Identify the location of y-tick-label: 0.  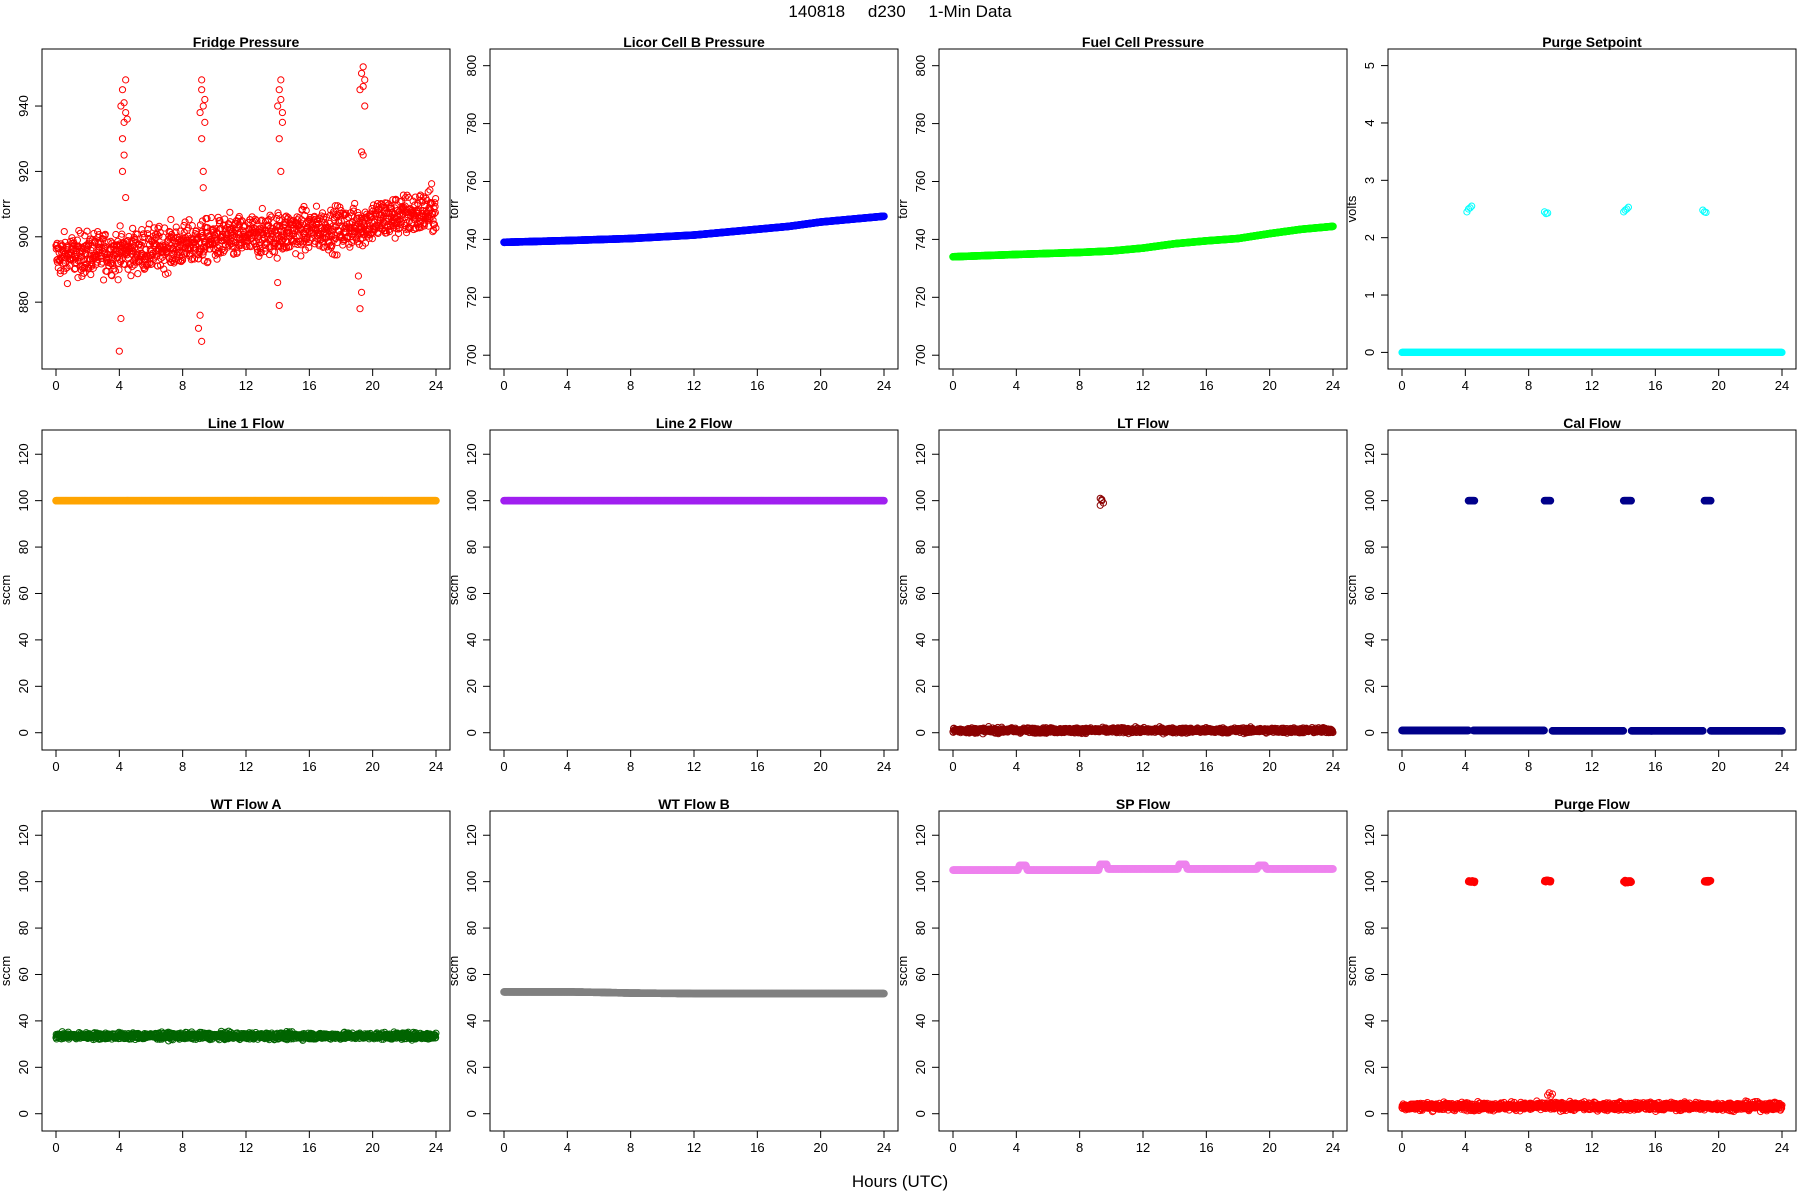
(1369, 352).